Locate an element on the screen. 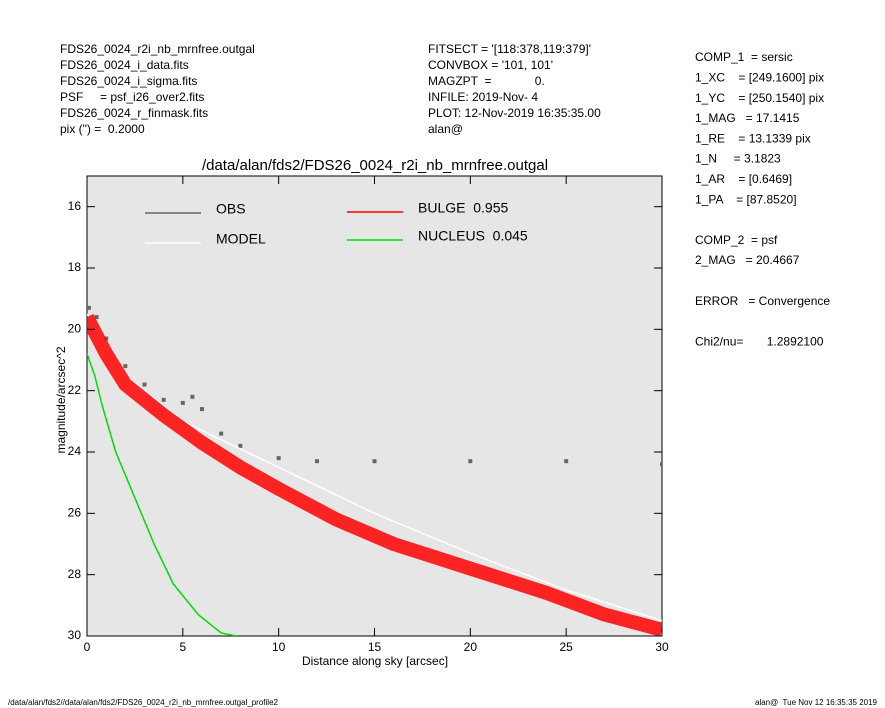 This screenshot has height=708, width=885. y-tick-label: 20 is located at coordinates (75, 329).